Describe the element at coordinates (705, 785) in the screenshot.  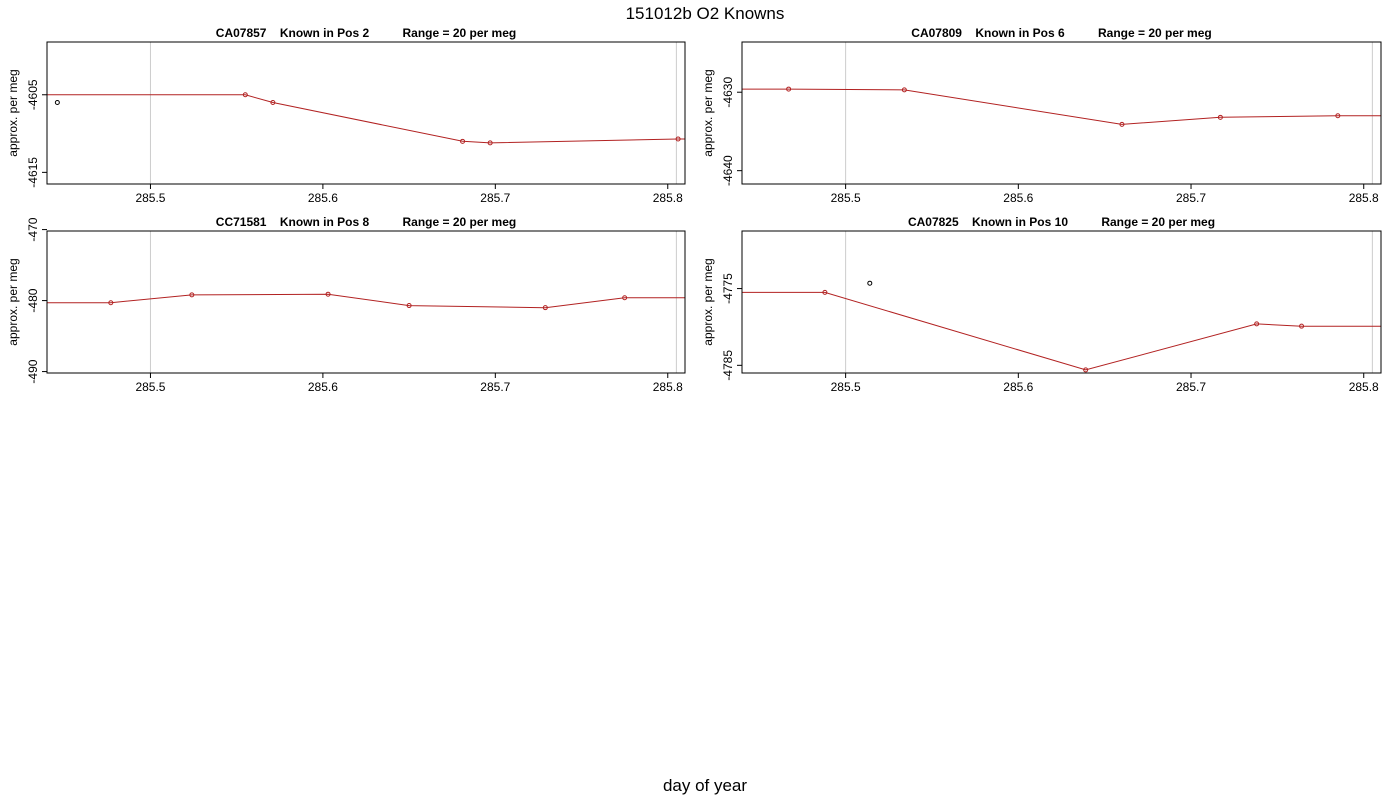
I see `figure-x-axis-label: day of year` at that location.